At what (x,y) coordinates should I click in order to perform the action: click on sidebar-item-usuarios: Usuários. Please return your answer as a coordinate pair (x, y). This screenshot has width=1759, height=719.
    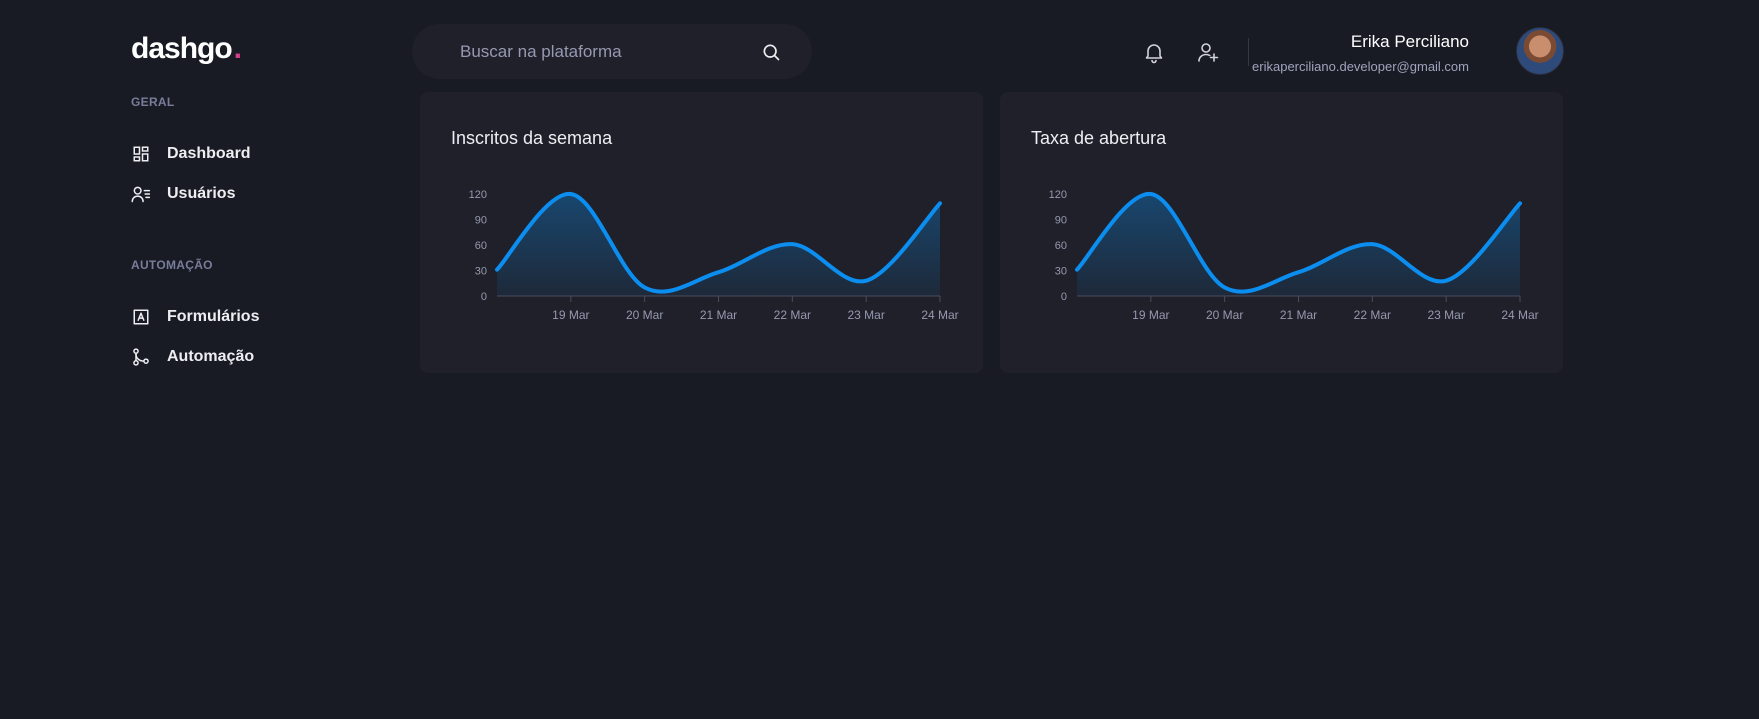
    Looking at the image, I should click on (183, 194).